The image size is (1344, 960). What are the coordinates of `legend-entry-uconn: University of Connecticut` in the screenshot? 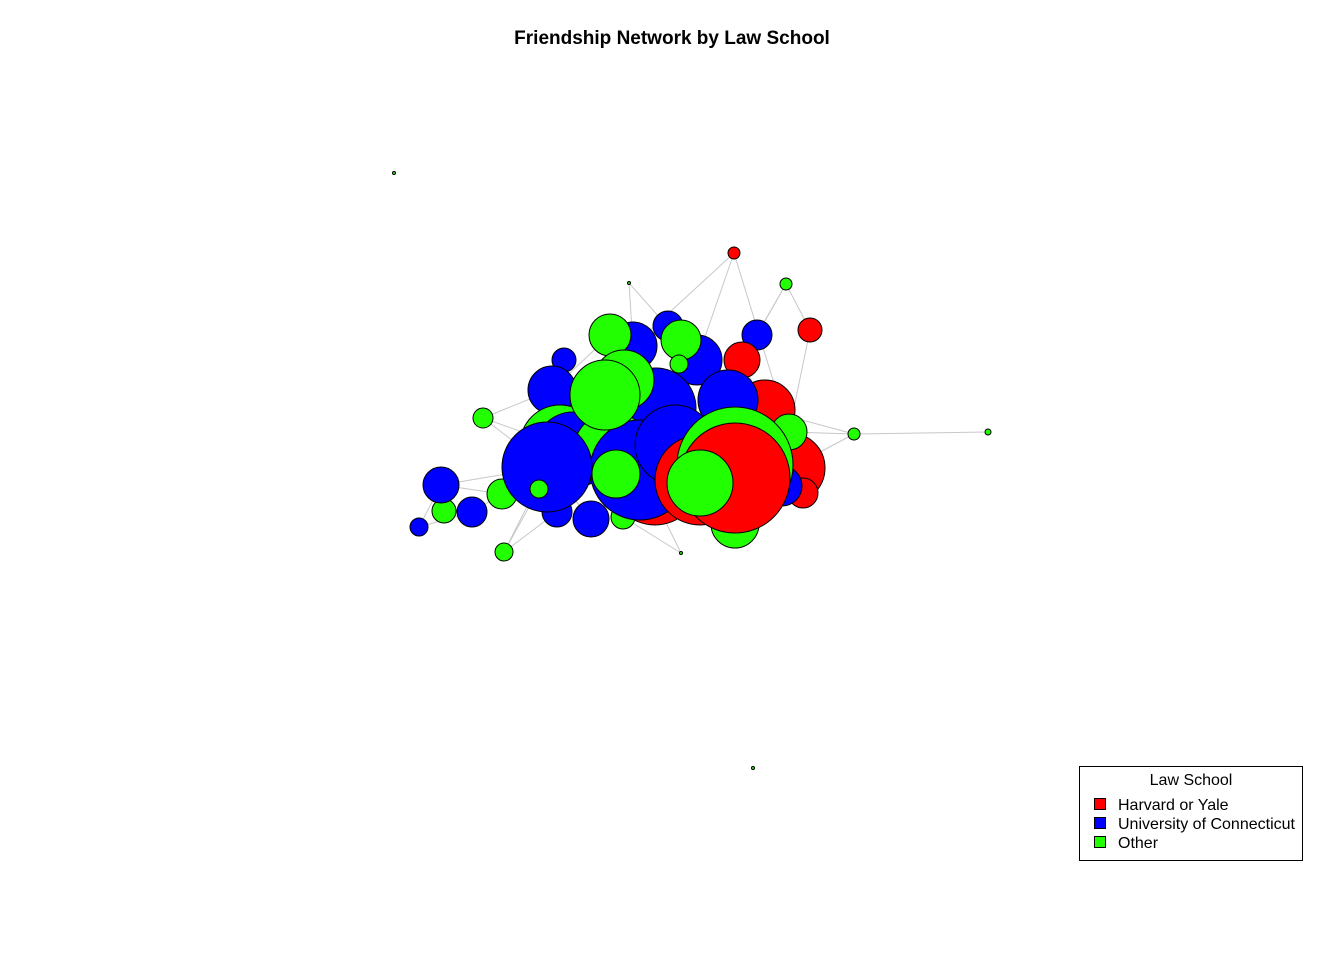 It's located at (1194, 824).